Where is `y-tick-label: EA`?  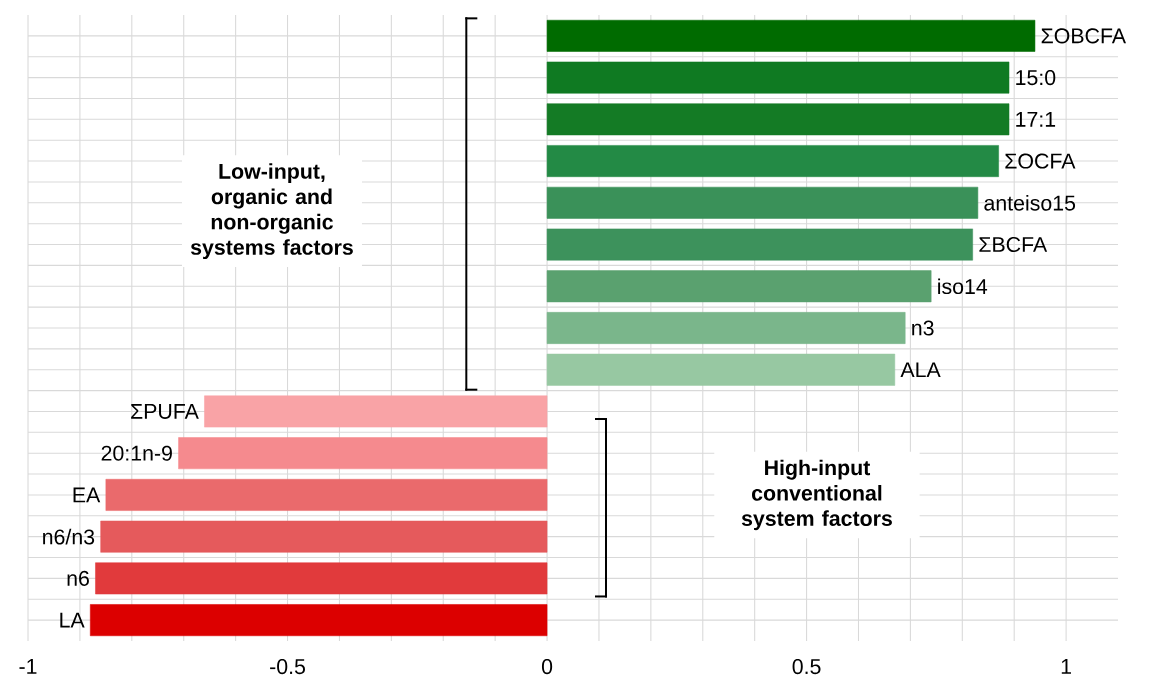
y-tick-label: EA is located at coordinates (87, 495).